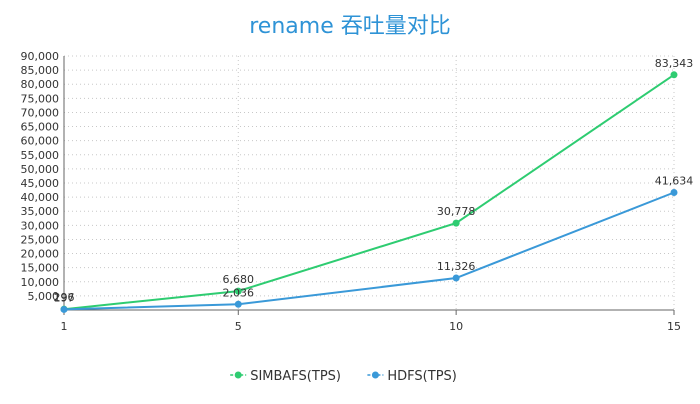  Describe the element at coordinates (40, 98) in the screenshot. I see `y-tick-label: 75,000` at that location.